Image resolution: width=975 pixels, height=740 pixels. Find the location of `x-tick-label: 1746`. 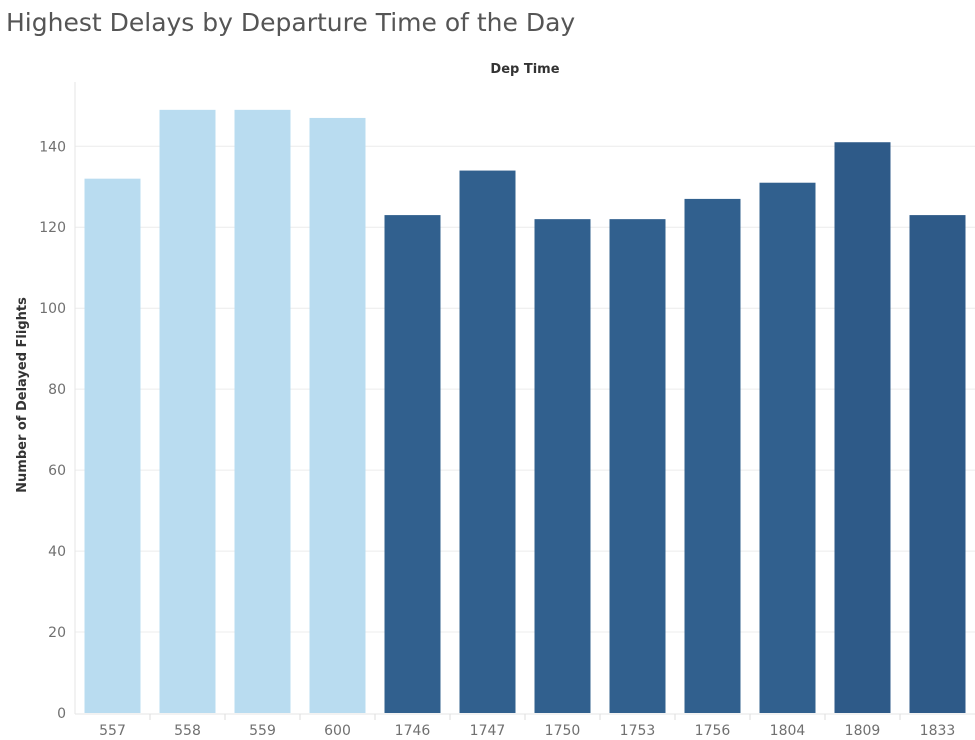

x-tick-label: 1746 is located at coordinates (413, 731).